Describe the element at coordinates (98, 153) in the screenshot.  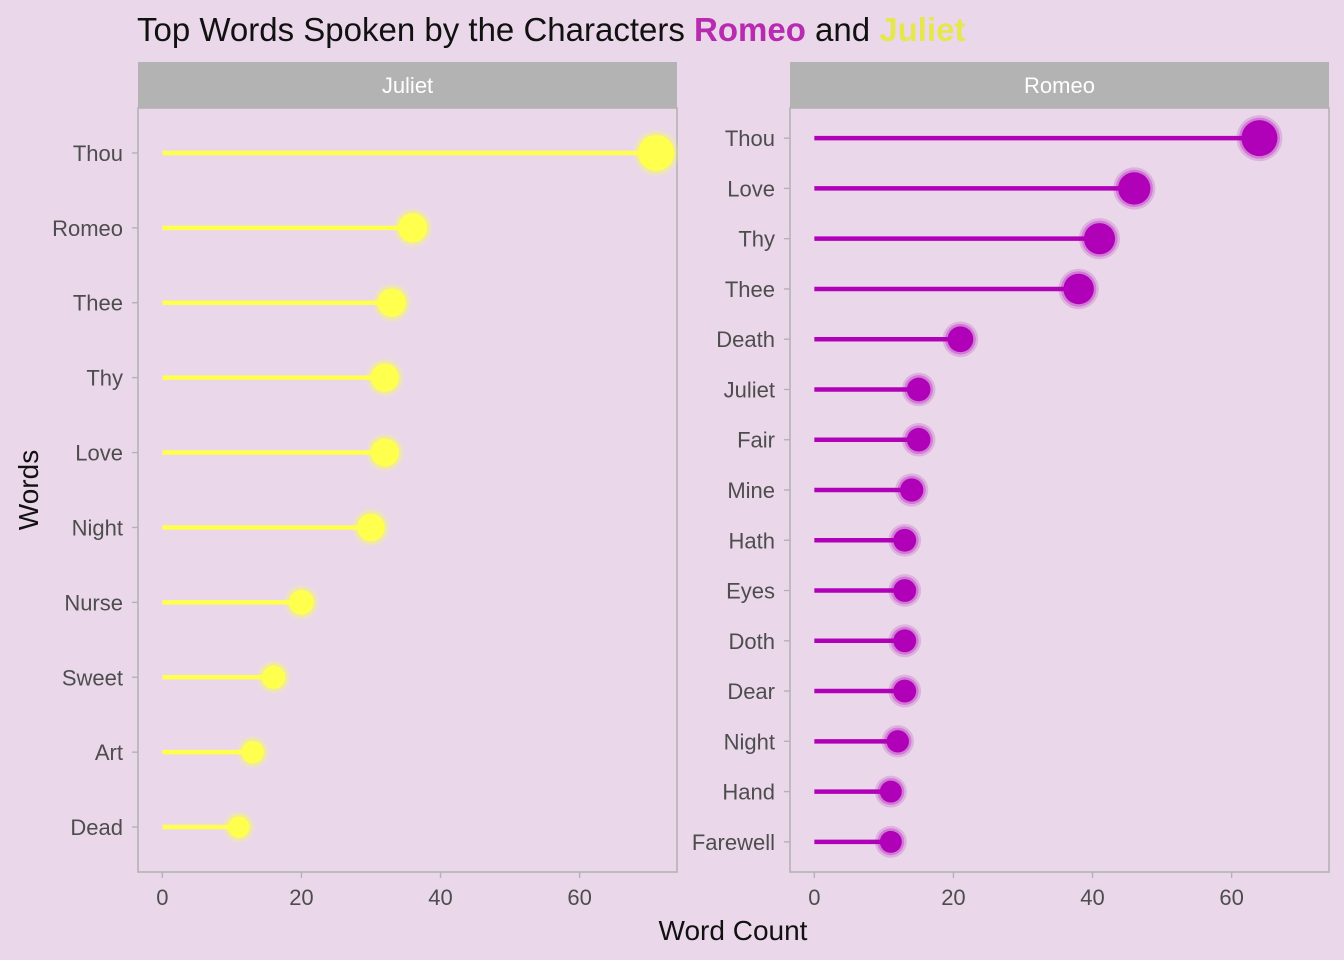
I see `y-tick-label-juliet-thou: Thou` at that location.